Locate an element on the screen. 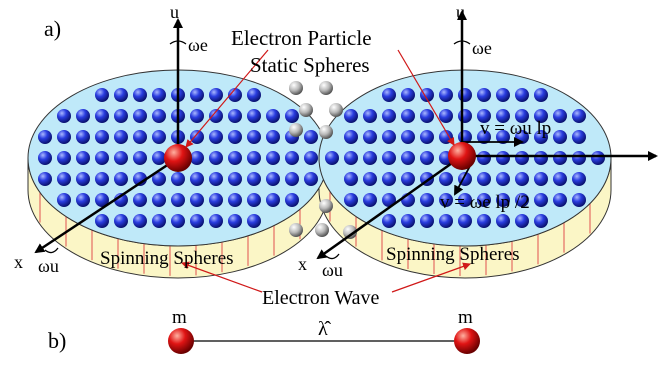 This screenshot has height=366, width=661. velocity-e-arrow is located at coordinates (462, 180).